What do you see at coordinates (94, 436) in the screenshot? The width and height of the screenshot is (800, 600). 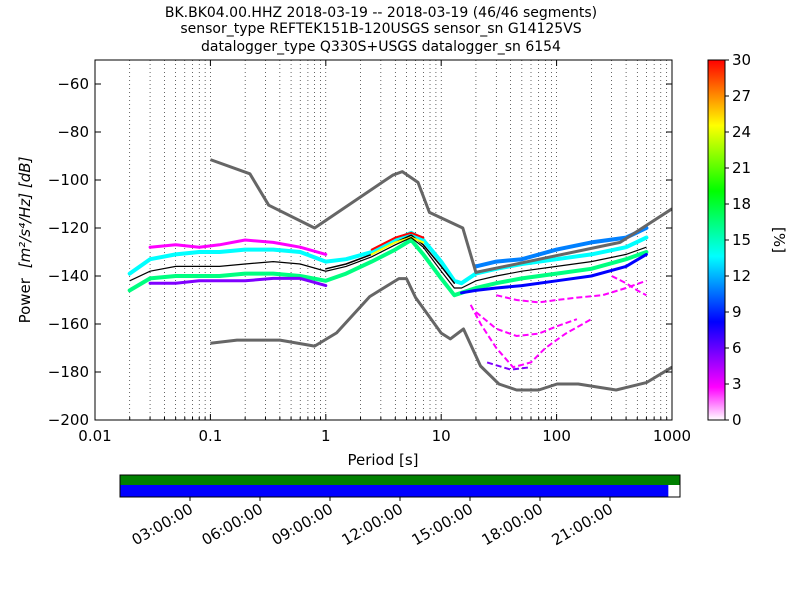 I see `x-tick-label: 0.01` at bounding box center [94, 436].